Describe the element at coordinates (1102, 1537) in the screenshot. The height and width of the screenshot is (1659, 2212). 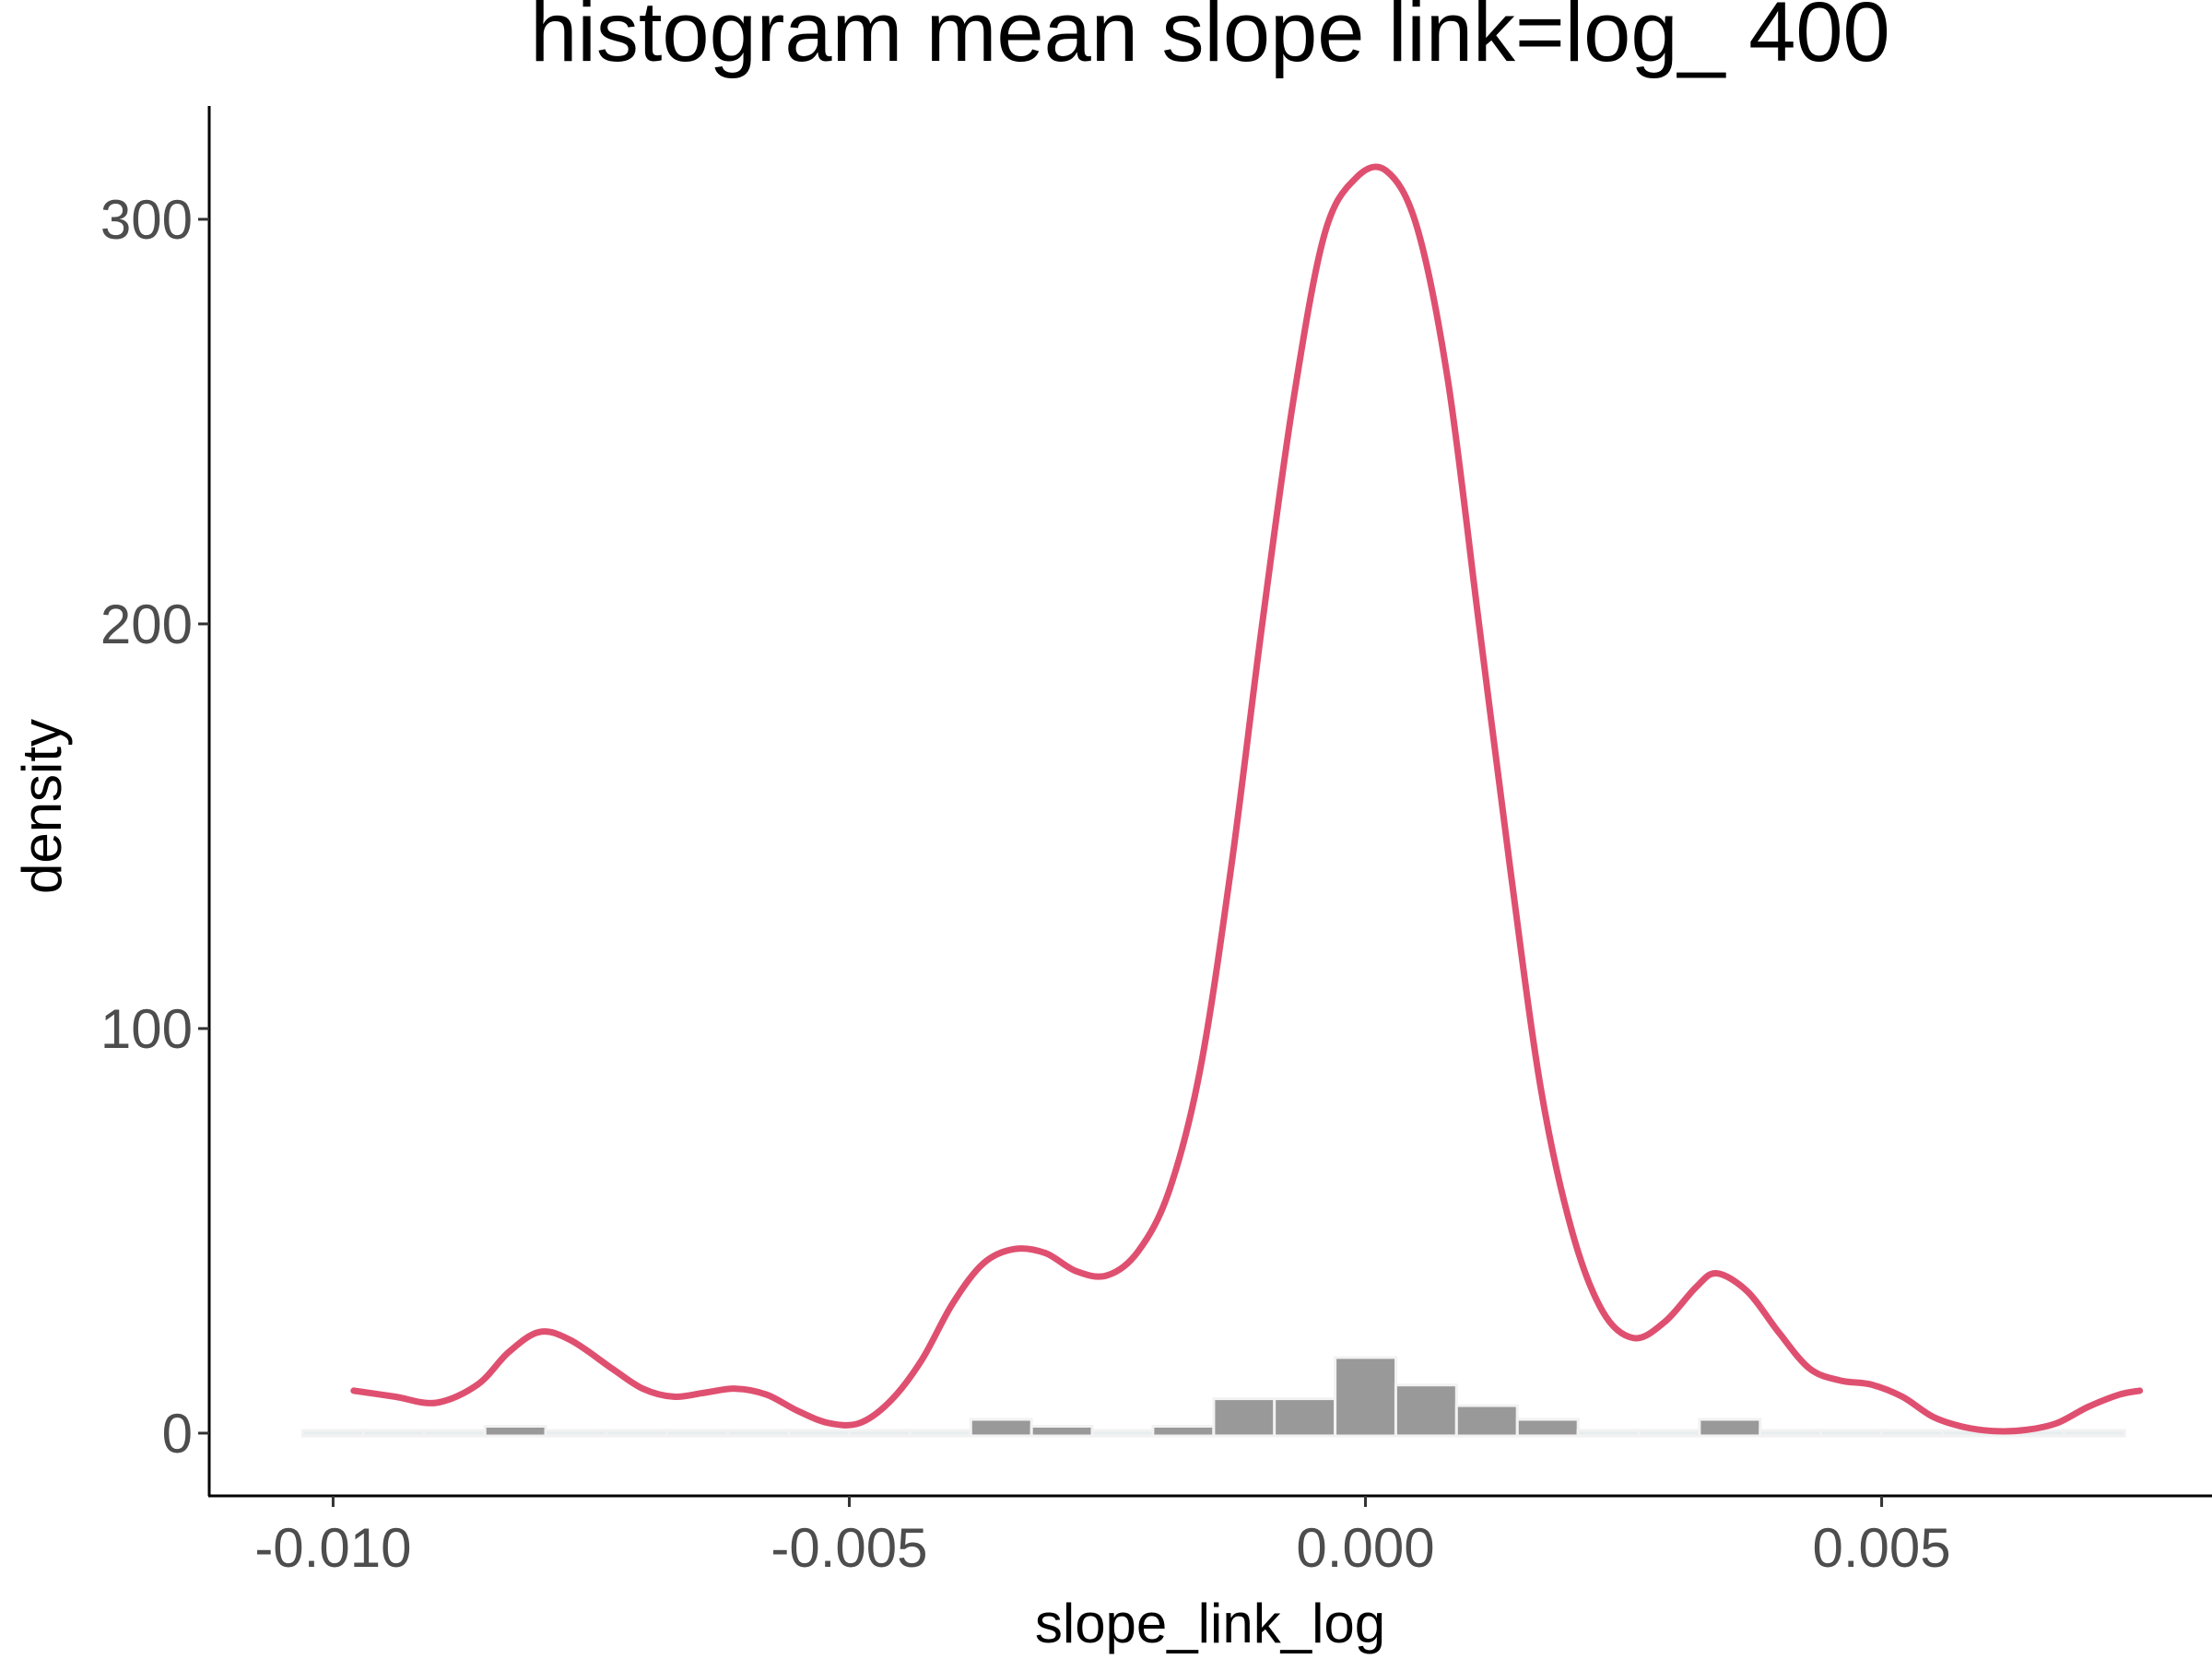
I see `x-axis-ticks: -0.010 -0.005 0.000 0.005` at that location.